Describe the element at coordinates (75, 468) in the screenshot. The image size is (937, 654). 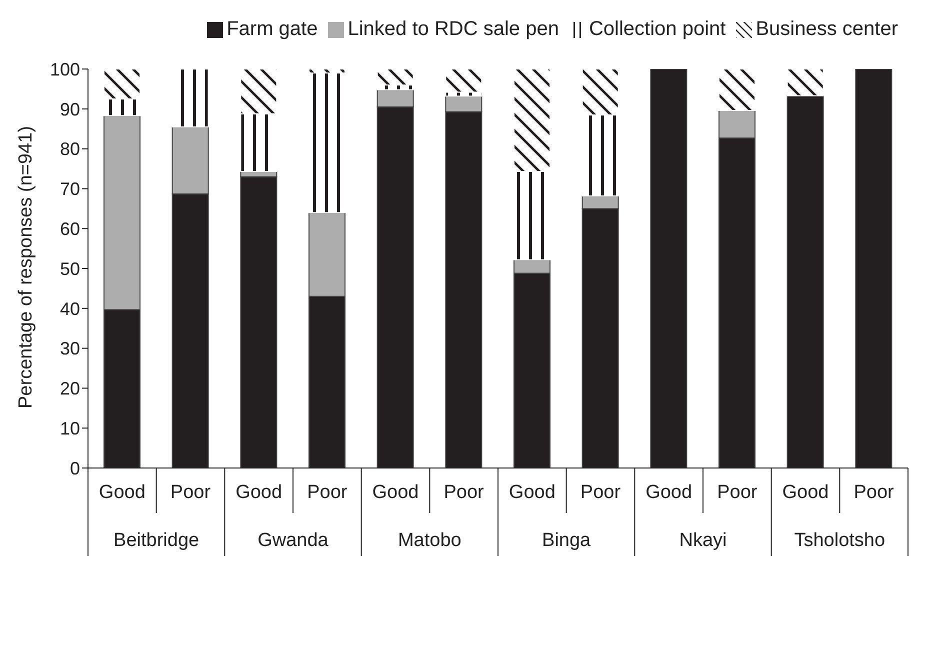
I see `y-tick-label: 0` at that location.